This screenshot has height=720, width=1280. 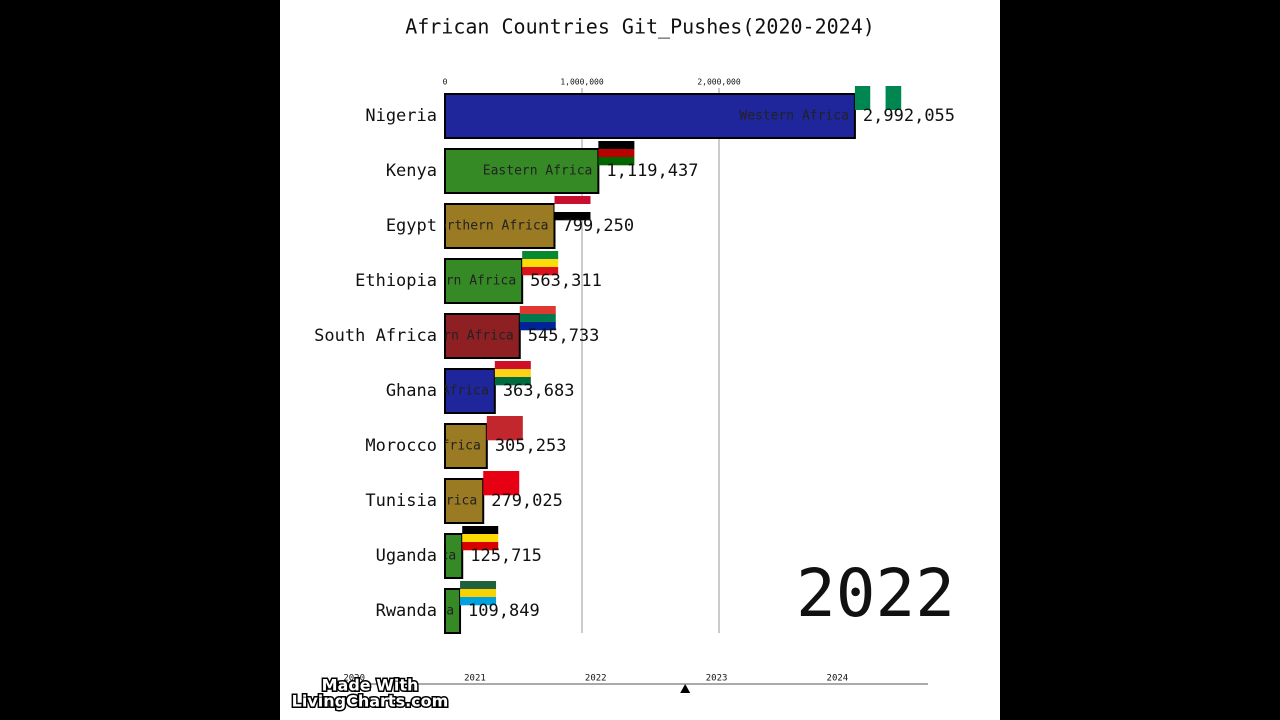 I want to click on value-label: 125,715, so click(x=506, y=556).